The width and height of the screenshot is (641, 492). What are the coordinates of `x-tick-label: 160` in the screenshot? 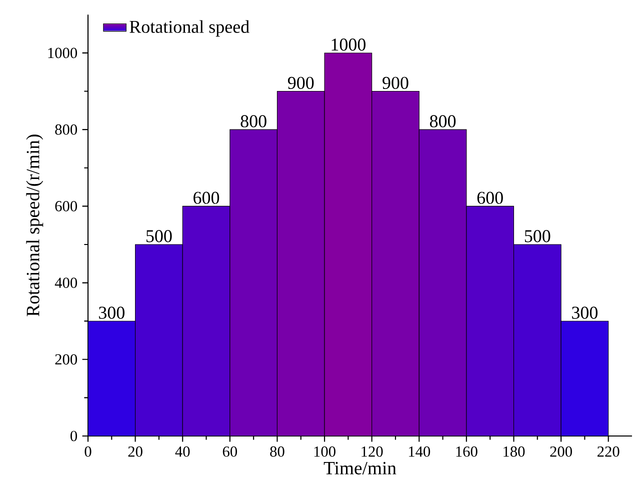 It's located at (467, 451).